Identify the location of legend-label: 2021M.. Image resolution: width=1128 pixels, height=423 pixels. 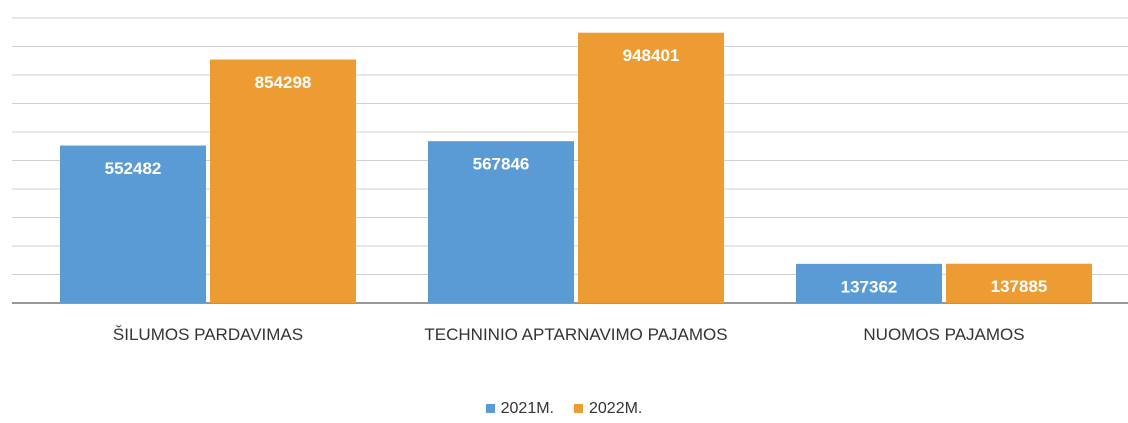
(527, 408).